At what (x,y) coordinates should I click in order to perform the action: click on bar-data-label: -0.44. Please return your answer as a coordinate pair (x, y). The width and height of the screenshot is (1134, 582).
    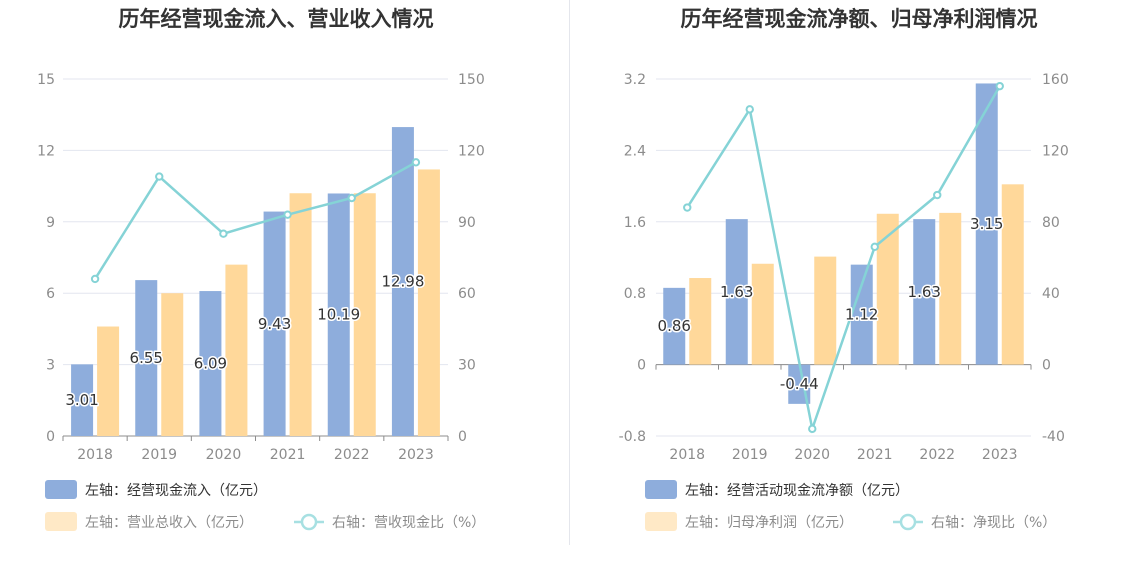
    Looking at the image, I should click on (799, 384).